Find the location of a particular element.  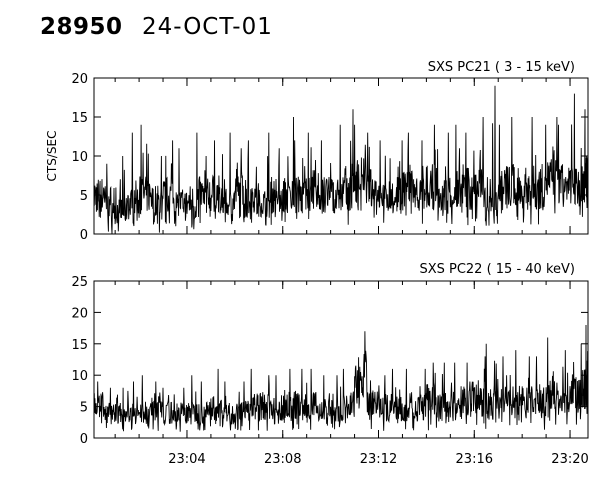

observation-number: 28950 is located at coordinates (81, 27).